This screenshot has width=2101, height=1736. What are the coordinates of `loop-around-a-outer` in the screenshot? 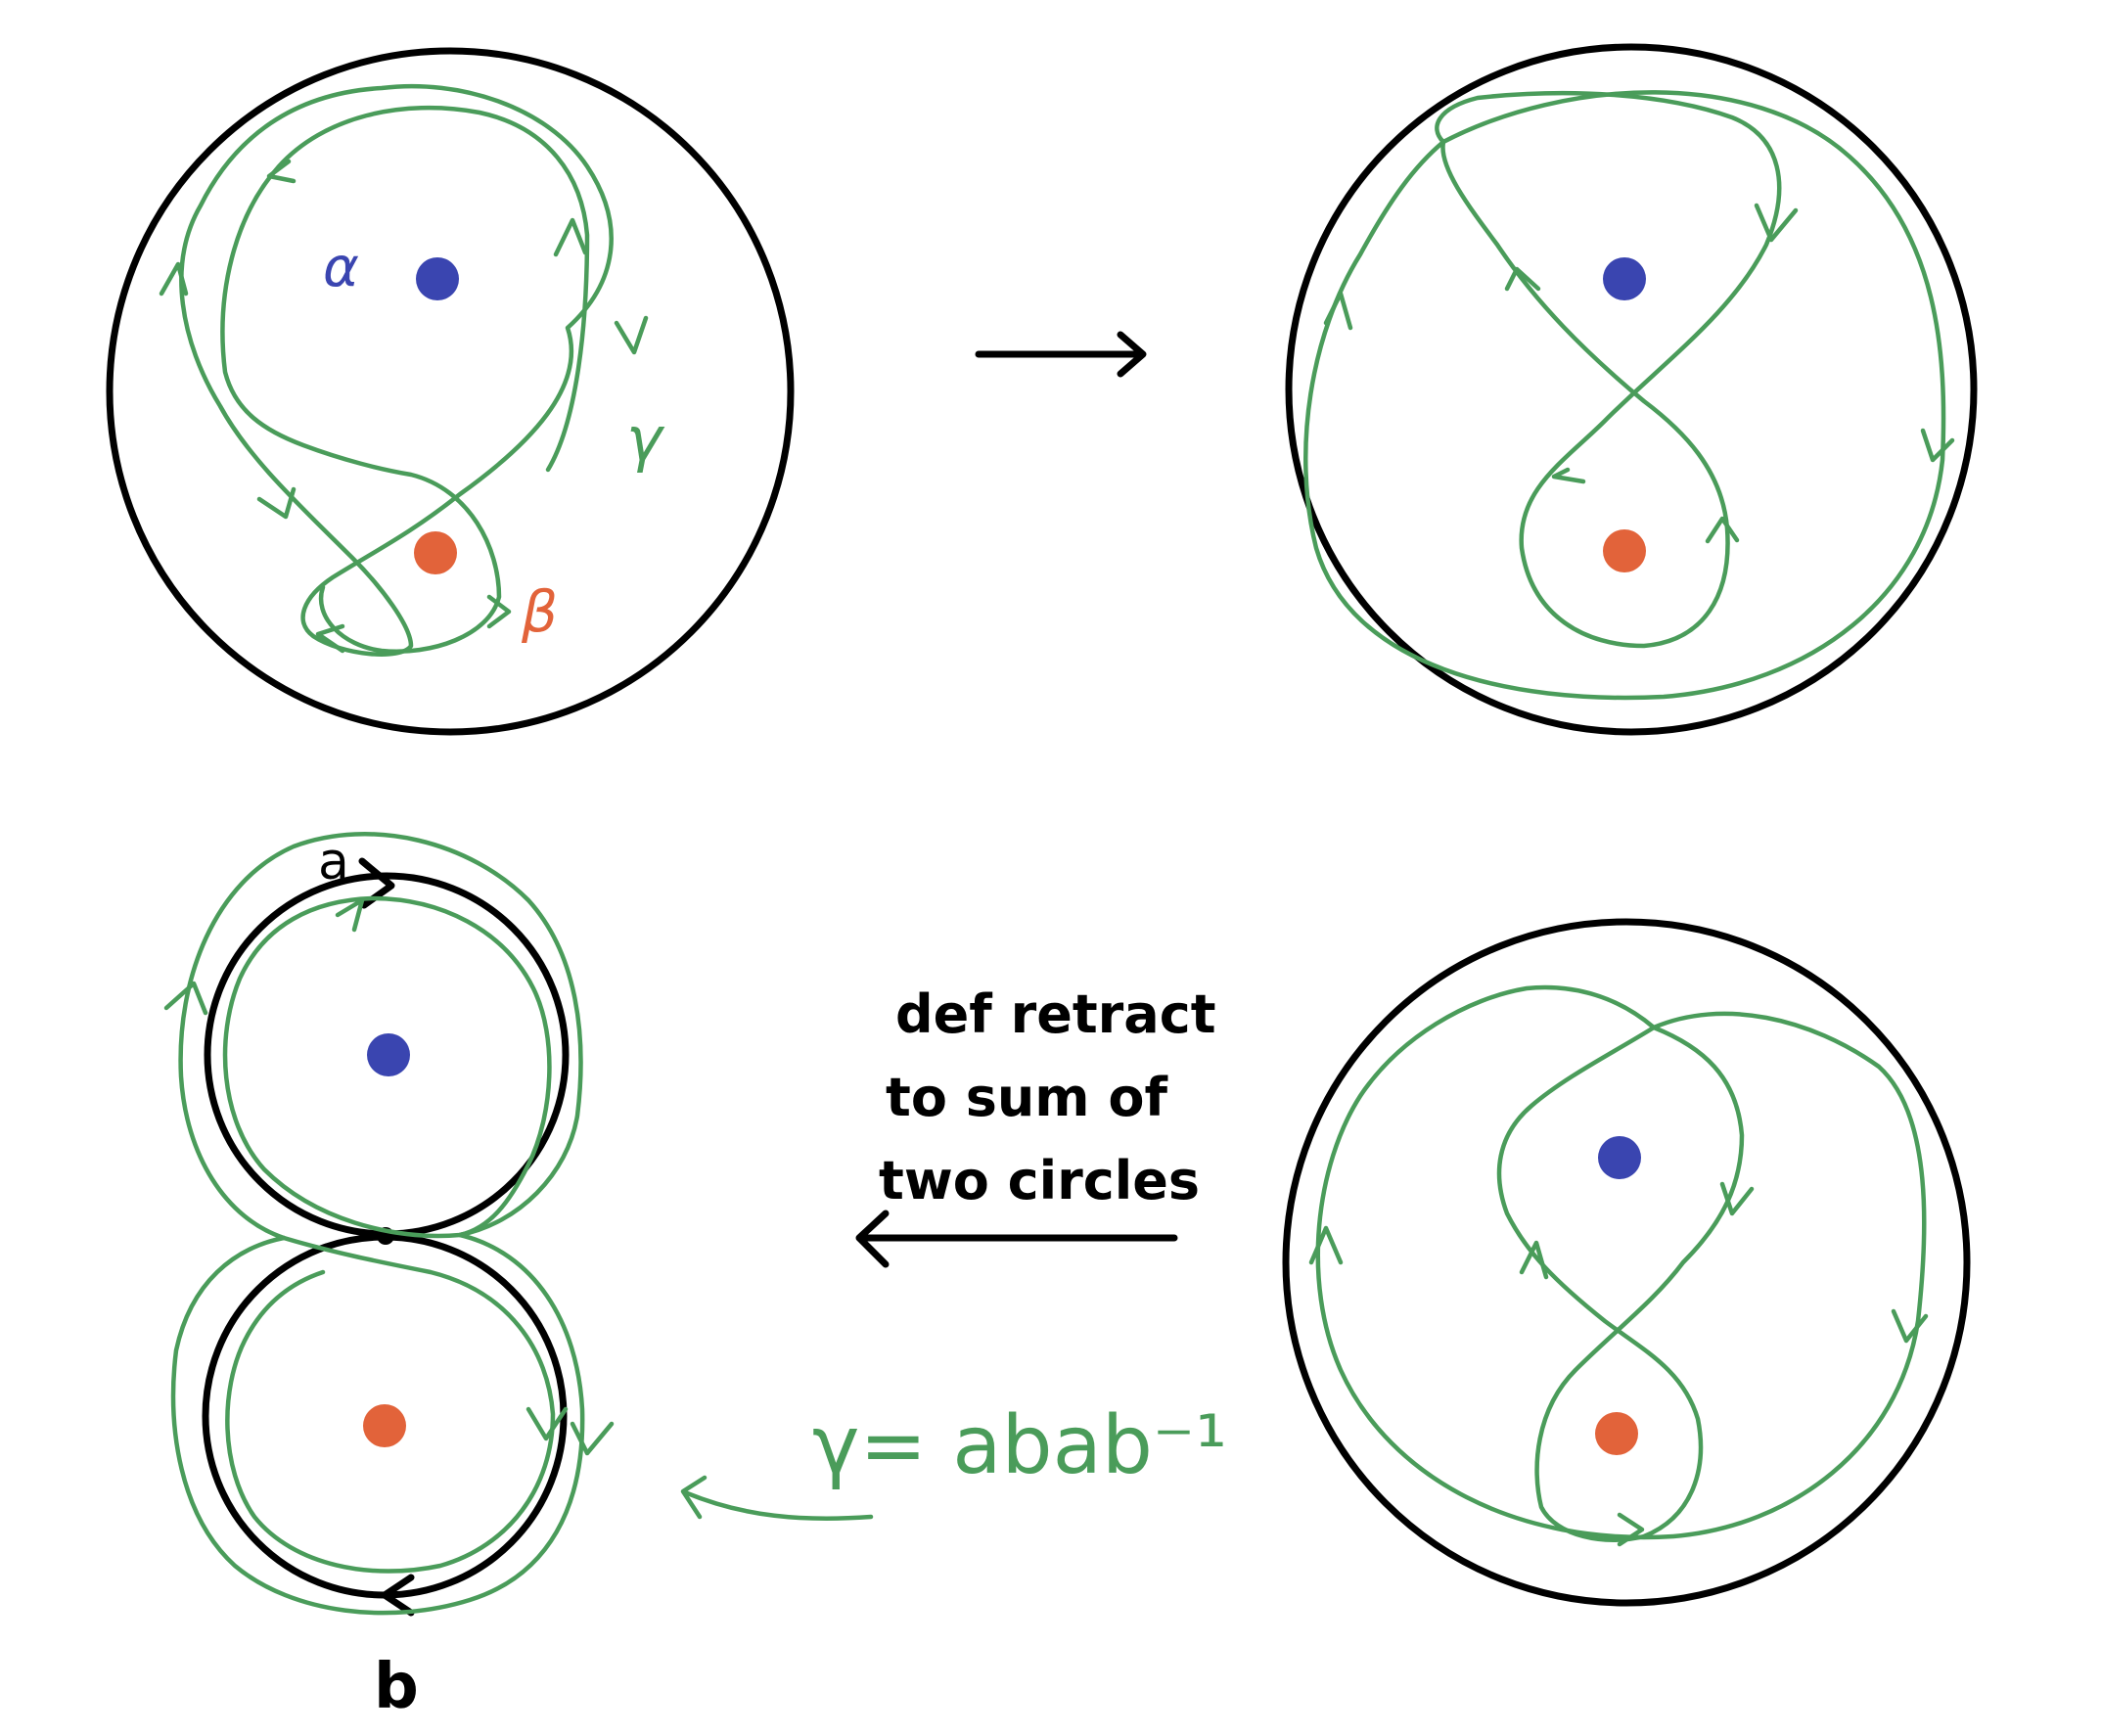 It's located at (380, 1036).